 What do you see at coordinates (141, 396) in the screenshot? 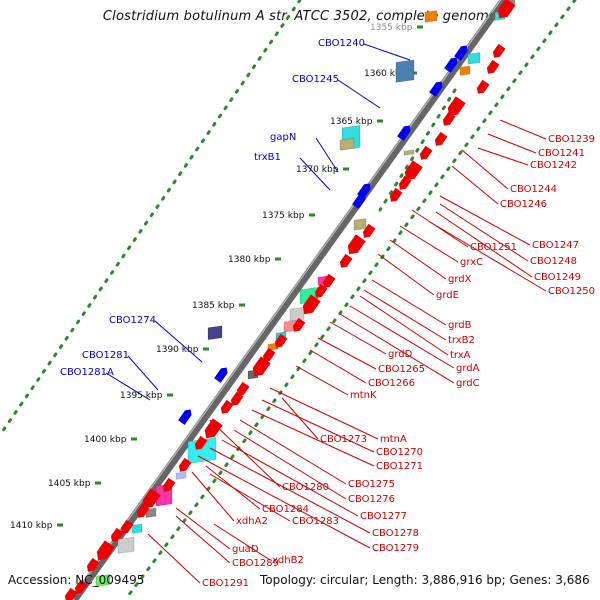
I see `scale-label-8: 1395 kbp` at bounding box center [141, 396].